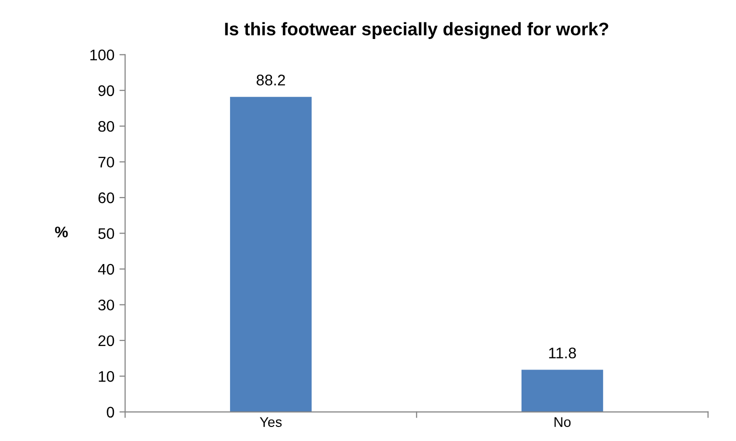  What do you see at coordinates (106, 90) in the screenshot?
I see `y-tick-label: 90` at bounding box center [106, 90].